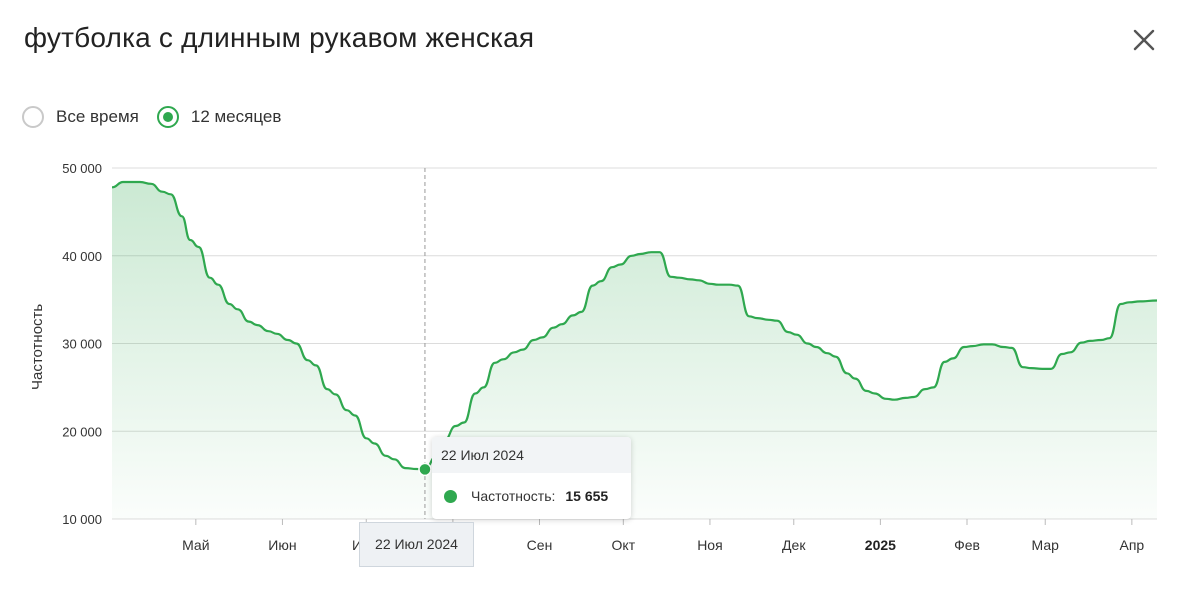  What do you see at coordinates (82, 519) in the screenshot?
I see `y-tick-label: 10 000` at bounding box center [82, 519].